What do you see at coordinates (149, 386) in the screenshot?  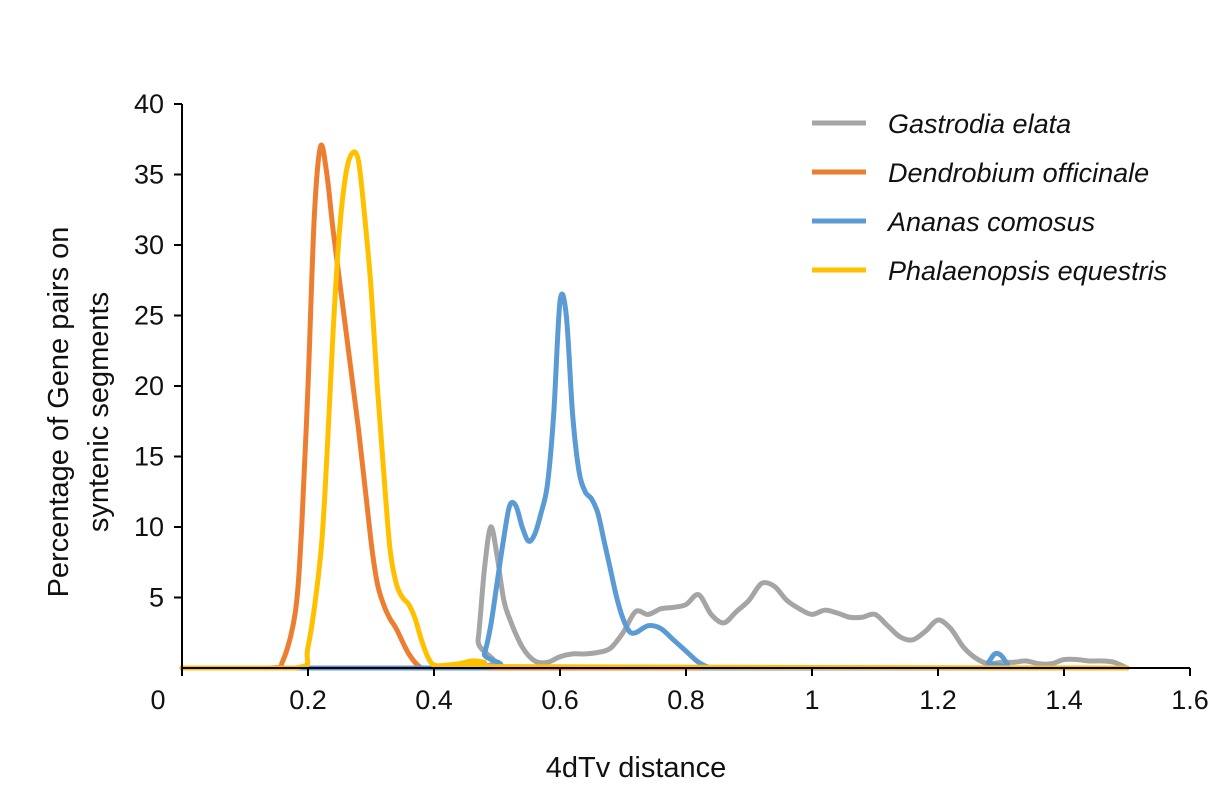 I see `y-tick-label: 20` at bounding box center [149, 386].